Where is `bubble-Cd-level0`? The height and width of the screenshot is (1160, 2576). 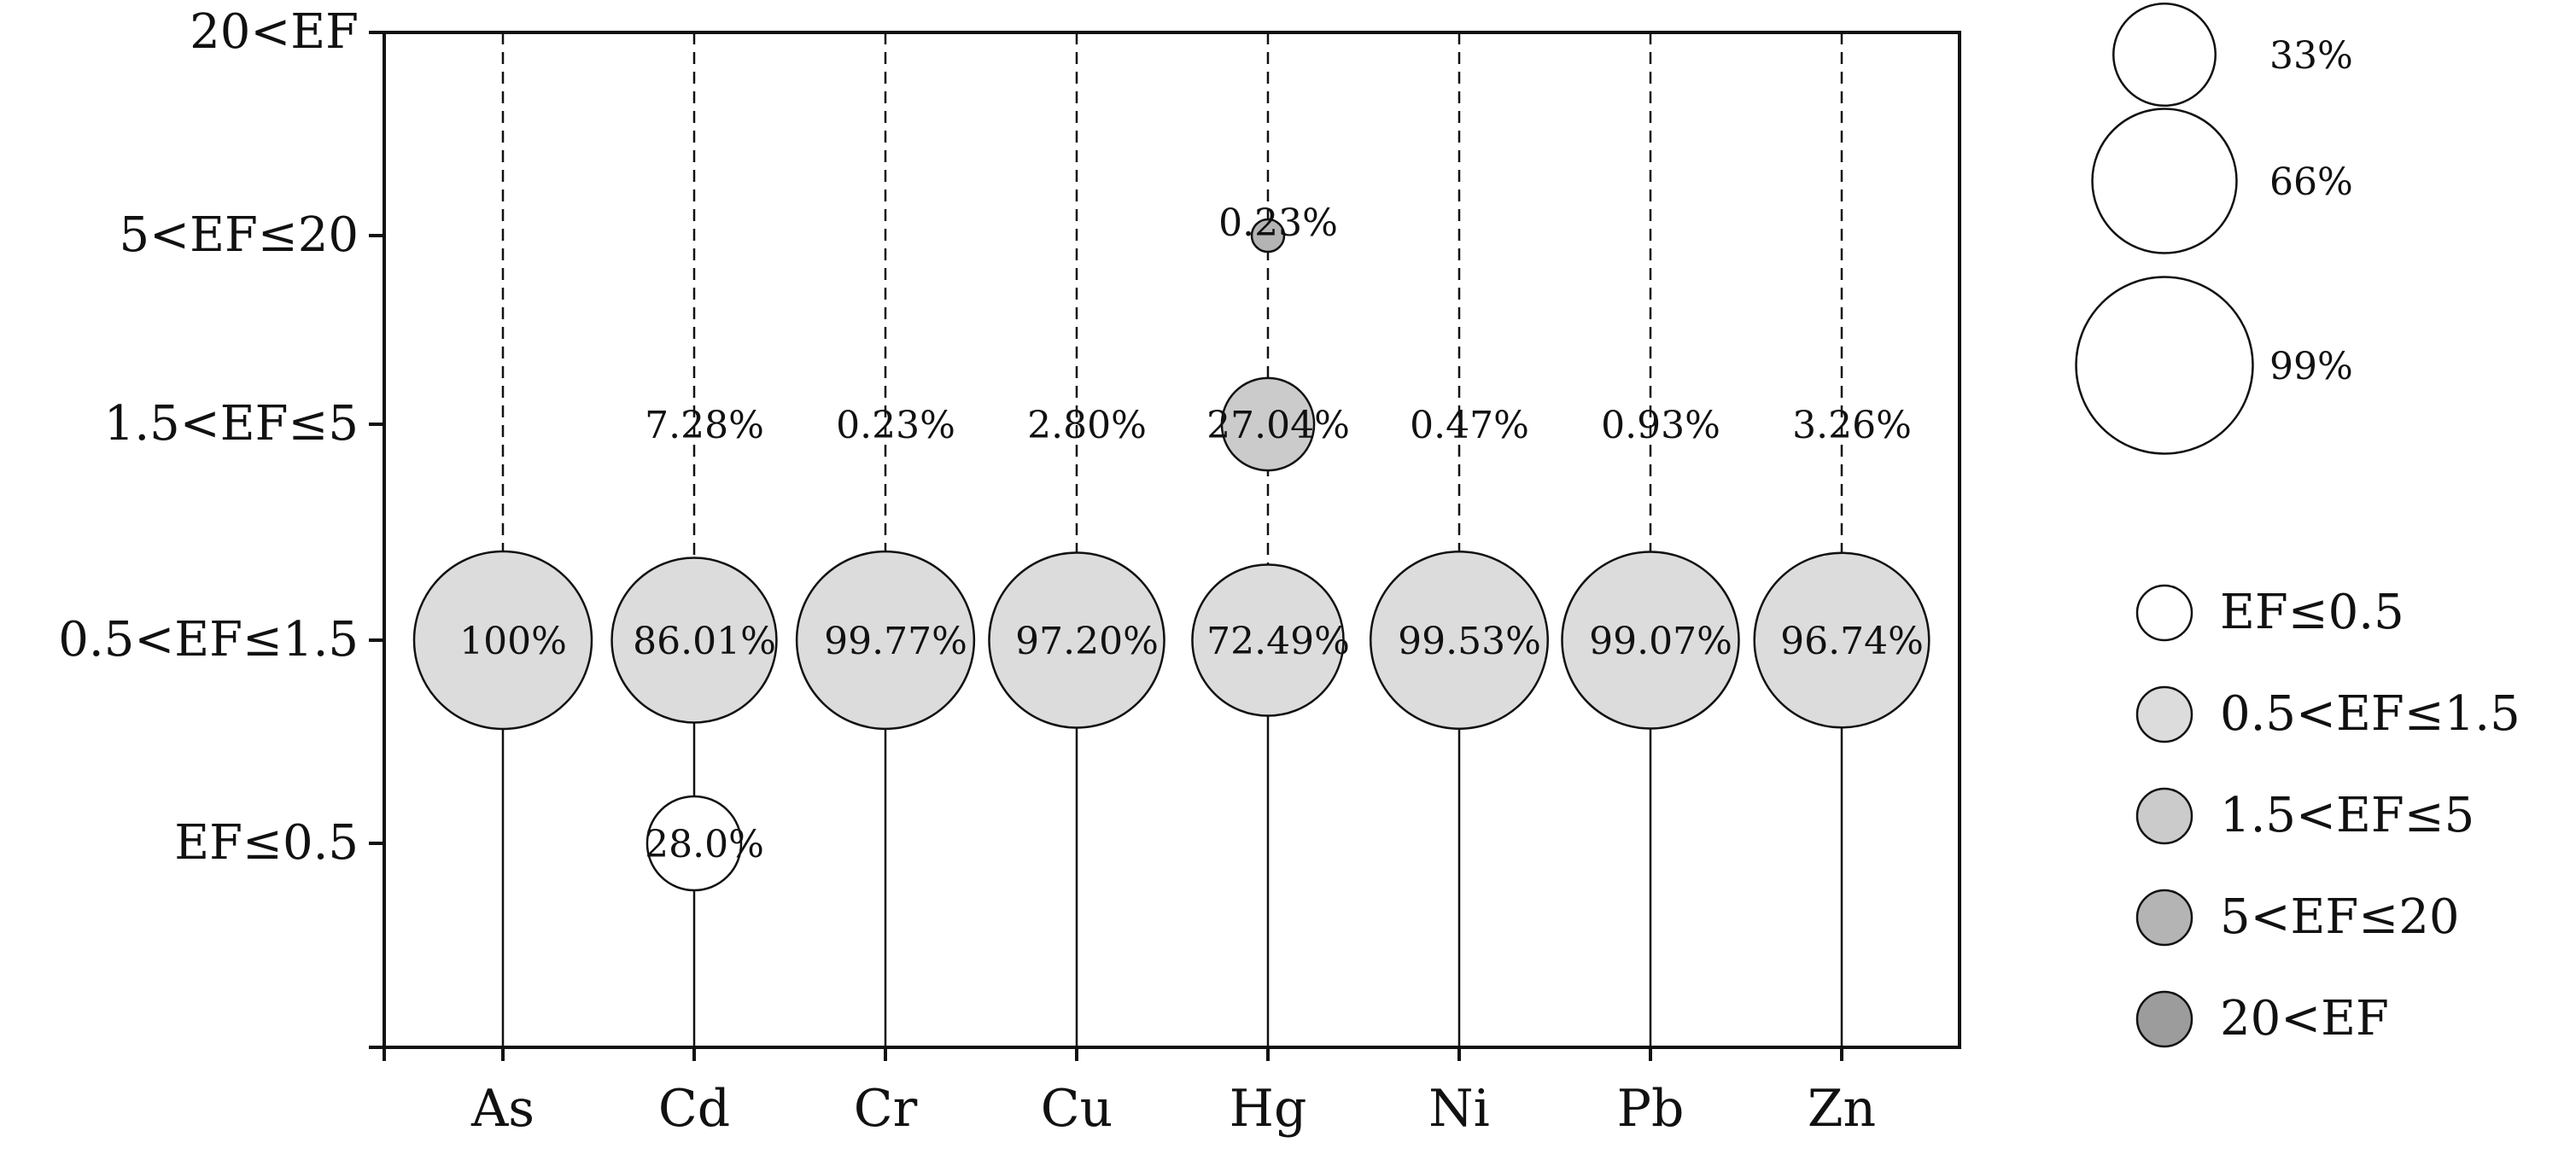 bubble-Cd-level0 is located at coordinates (694, 843).